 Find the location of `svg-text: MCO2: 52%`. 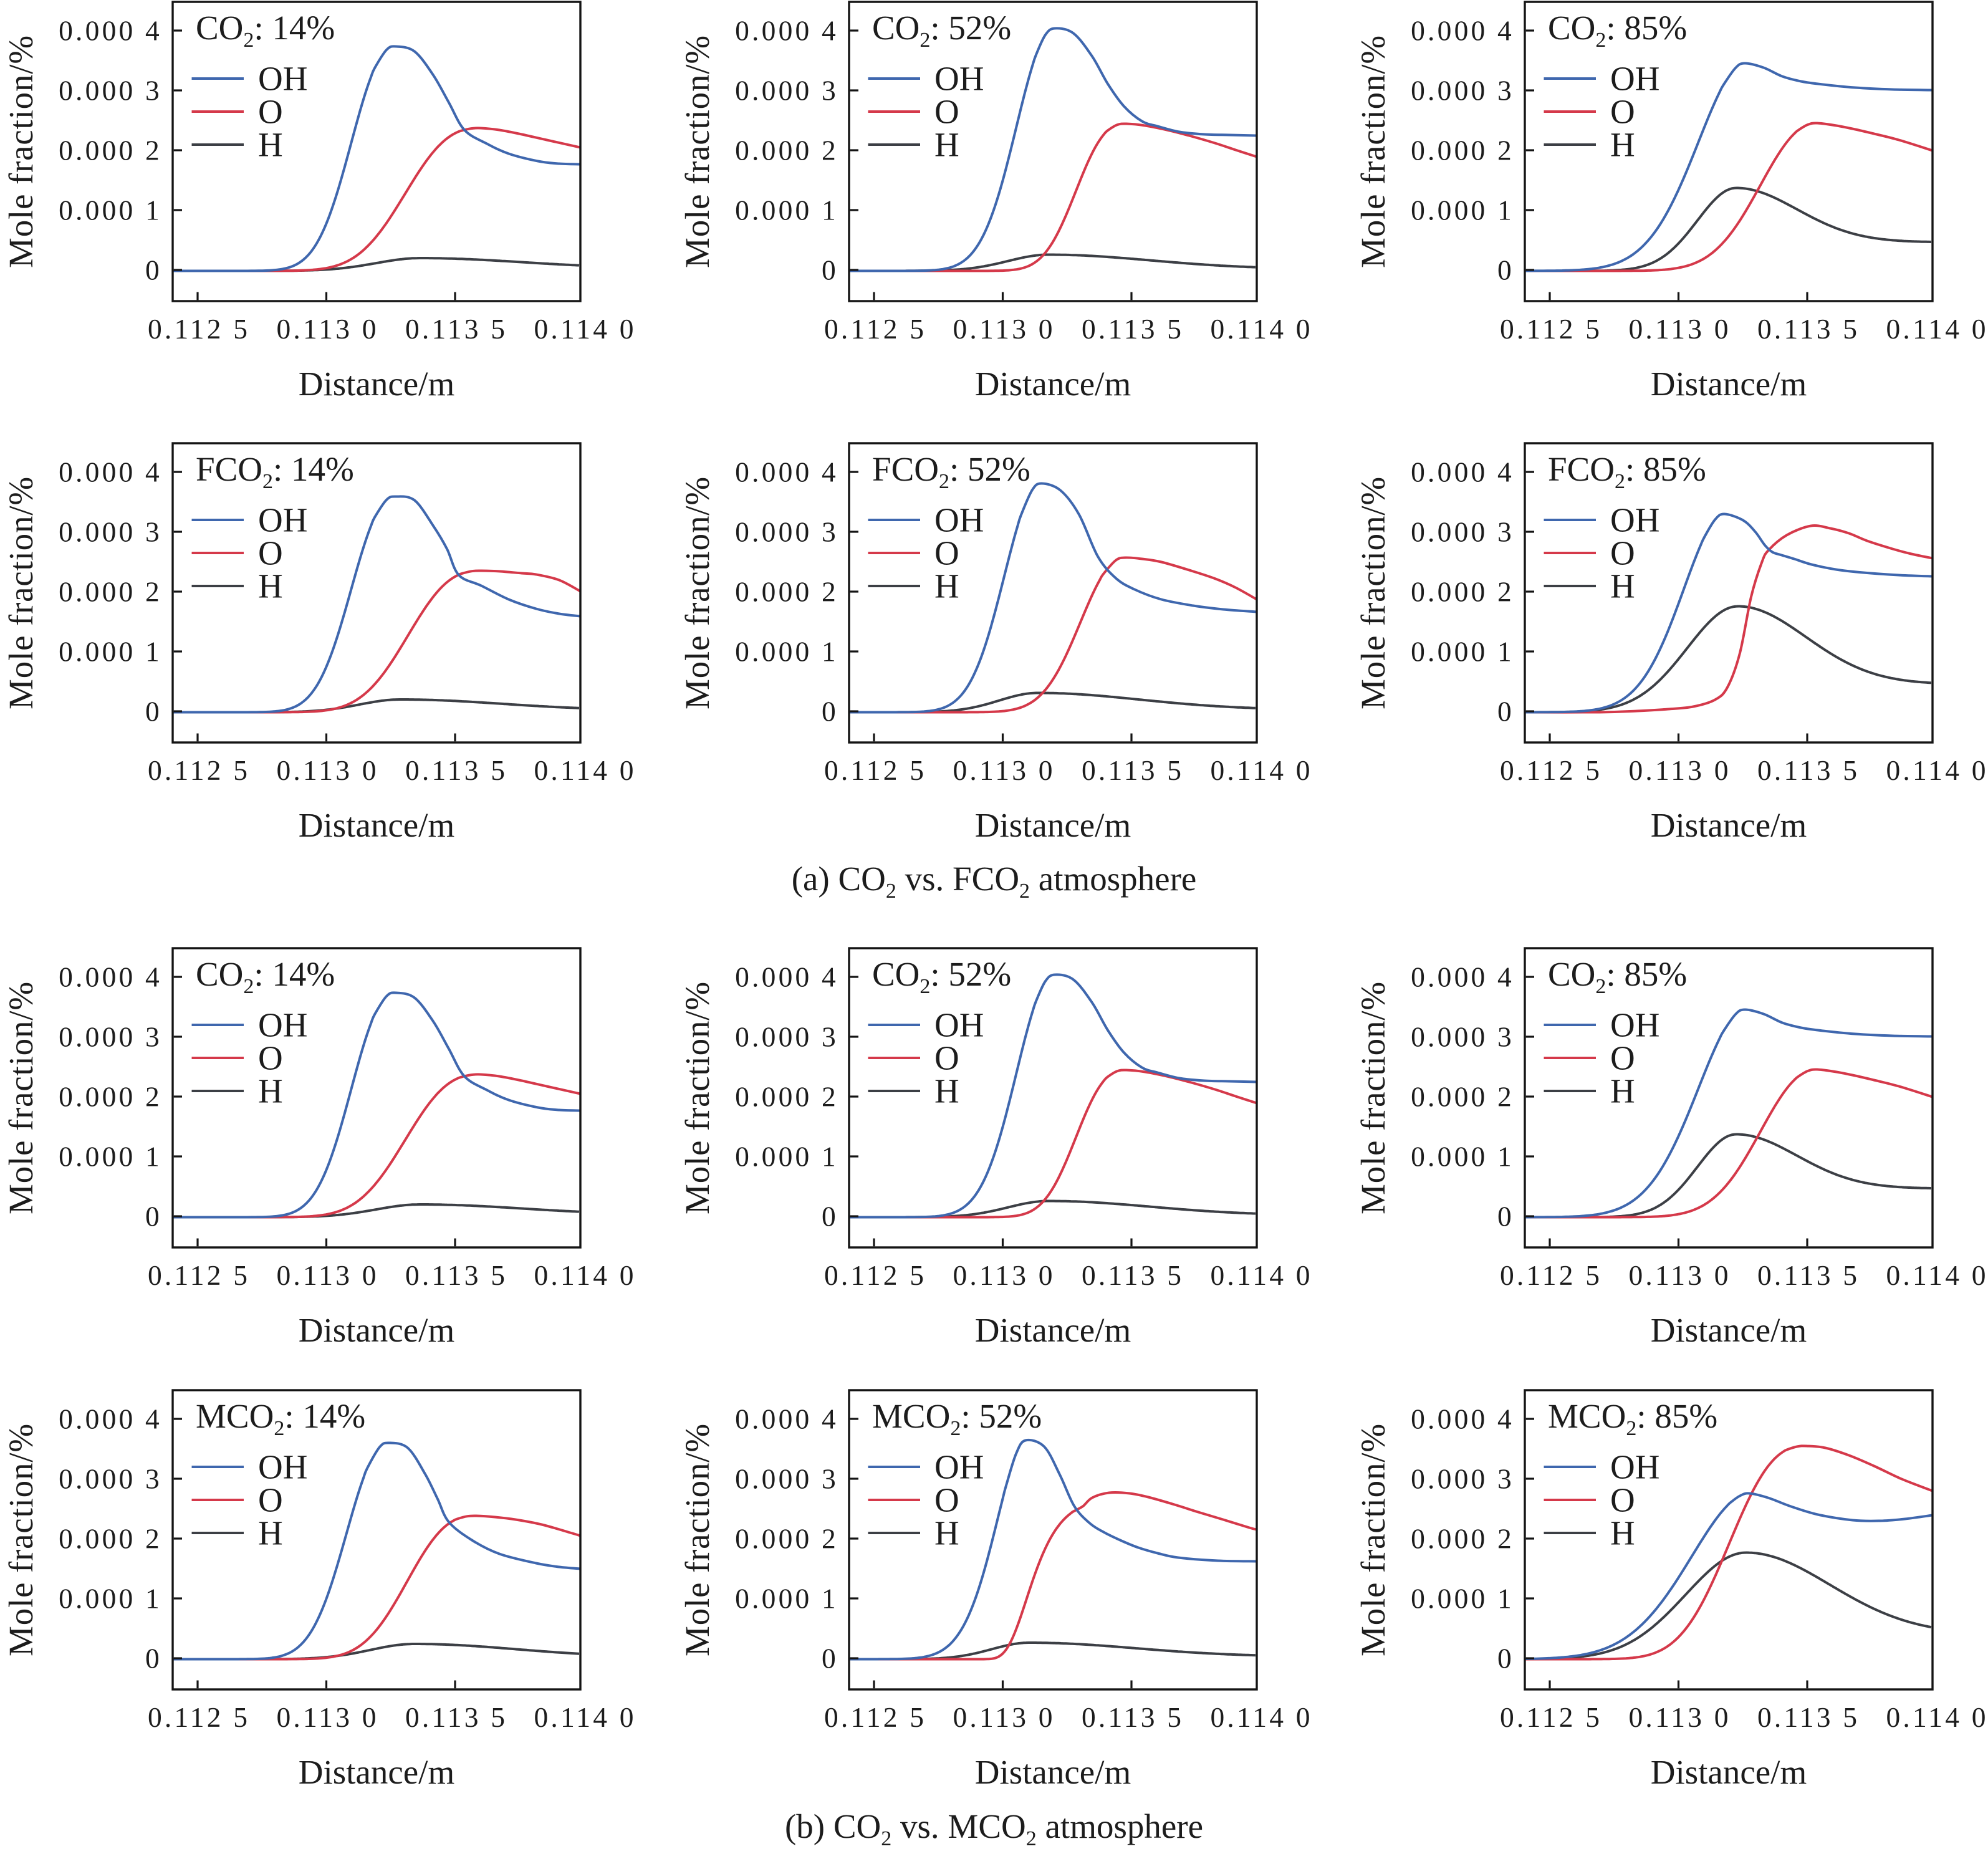

svg-text: MCO2: 52% is located at coordinates (957, 1418).